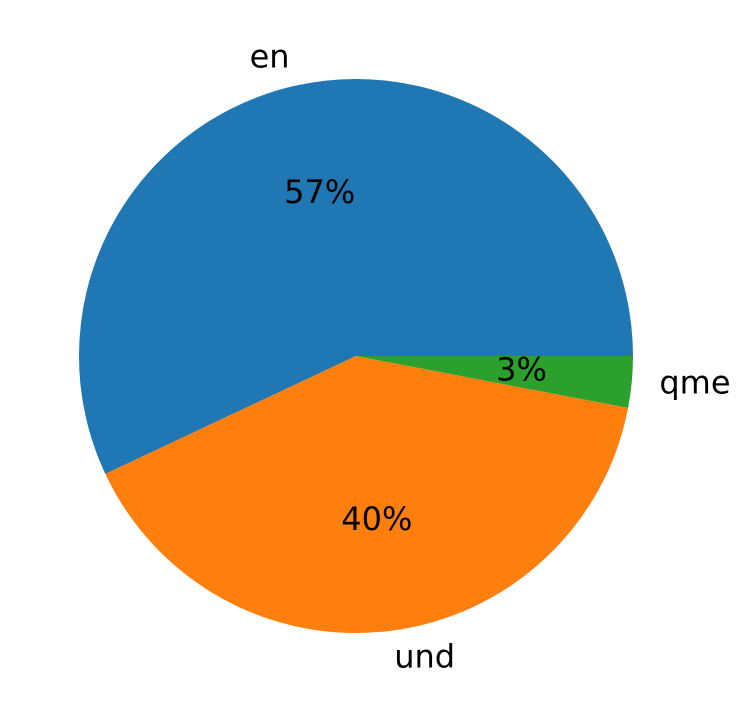 The image size is (747, 713). Describe the element at coordinates (376, 519) in the screenshot. I see `value-label: 40%` at that location.